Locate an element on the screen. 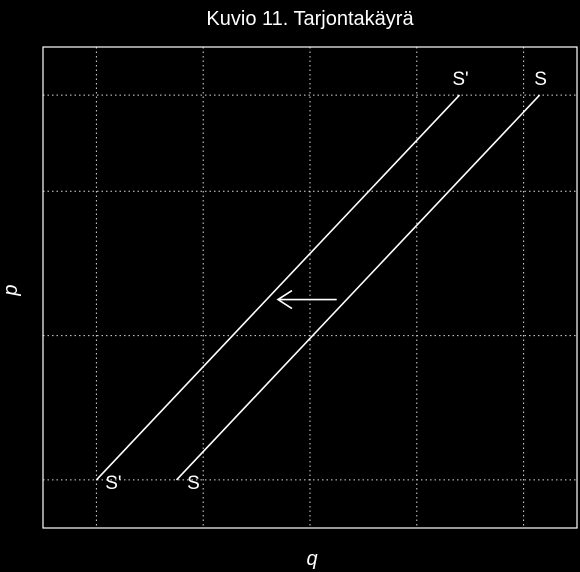 The width and height of the screenshot is (580, 572). x-axis-label: q is located at coordinates (311, 559).